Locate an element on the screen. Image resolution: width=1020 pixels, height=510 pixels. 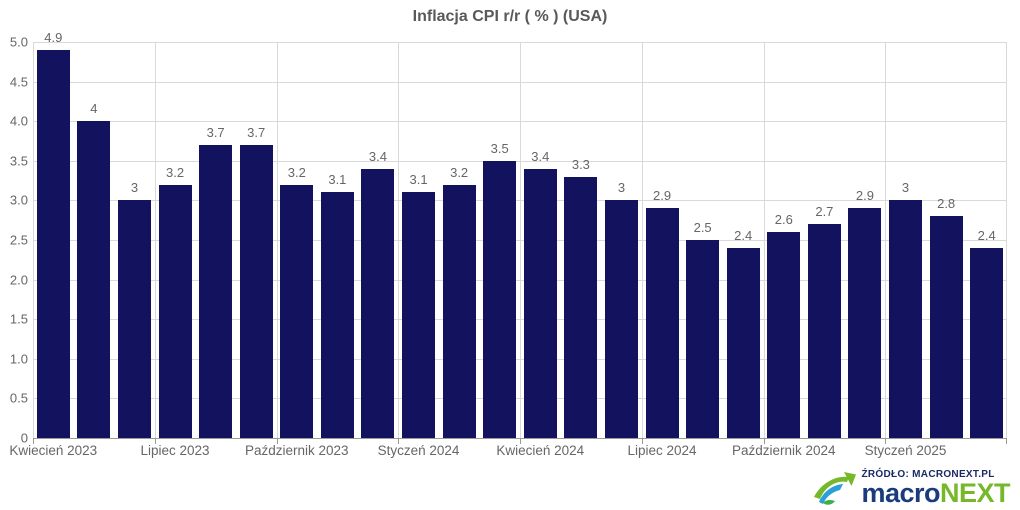
x-axis-tick-label: Lipiec 2024 is located at coordinates (662, 450).